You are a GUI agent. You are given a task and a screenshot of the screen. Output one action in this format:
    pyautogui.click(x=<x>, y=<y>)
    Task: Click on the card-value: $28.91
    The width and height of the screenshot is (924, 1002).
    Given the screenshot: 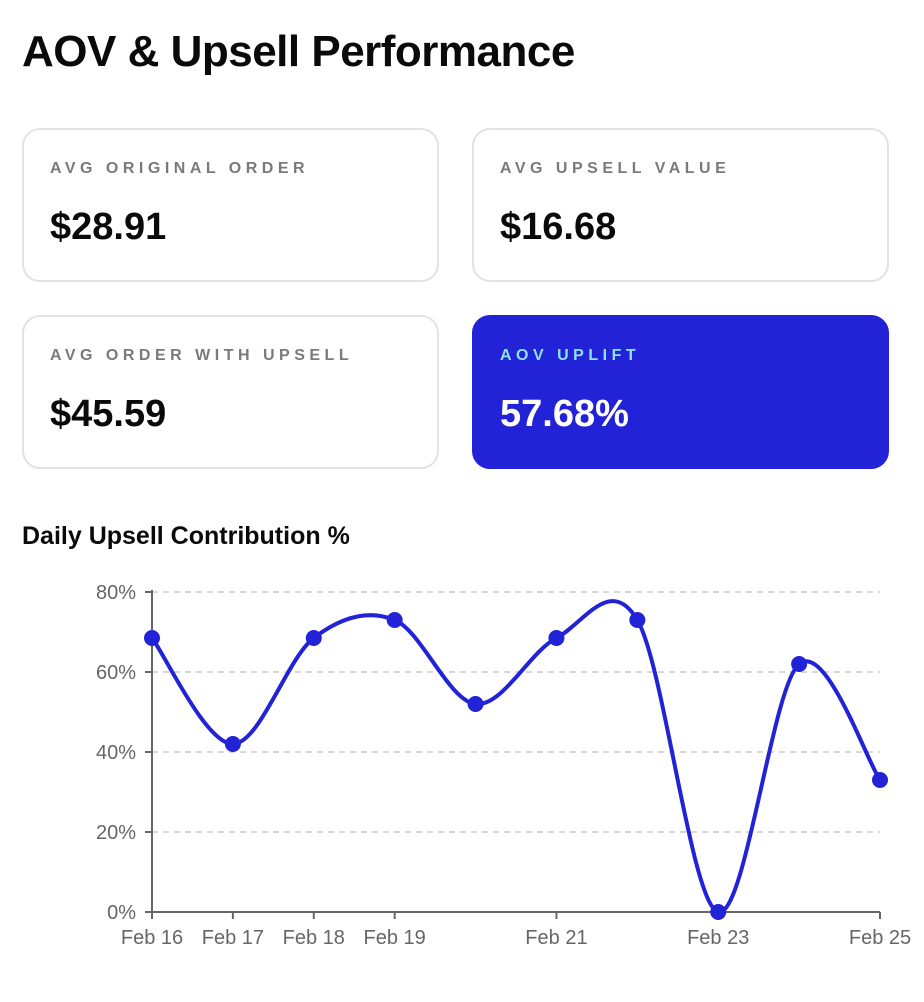 What is the action you would take?
    pyautogui.click(x=108, y=227)
    